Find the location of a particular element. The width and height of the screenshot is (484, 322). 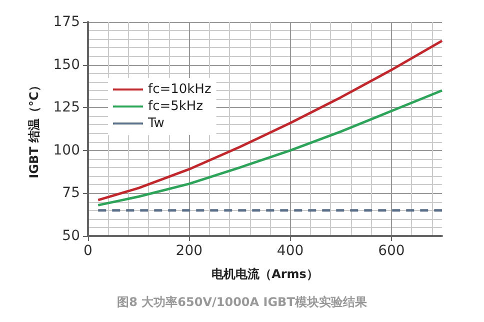

x-tick-label: 600 is located at coordinates (391, 251).